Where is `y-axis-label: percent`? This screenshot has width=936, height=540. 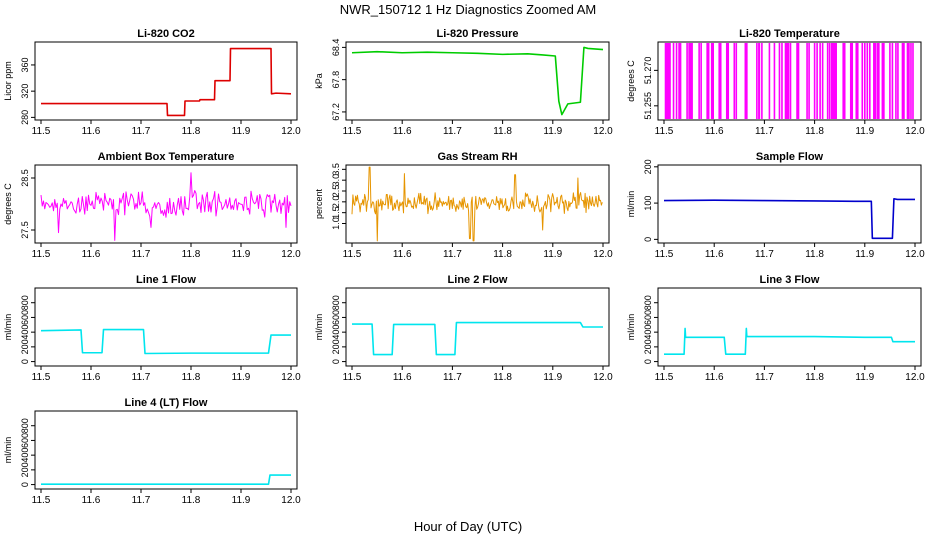
y-axis-label: percent is located at coordinates (319, 203).